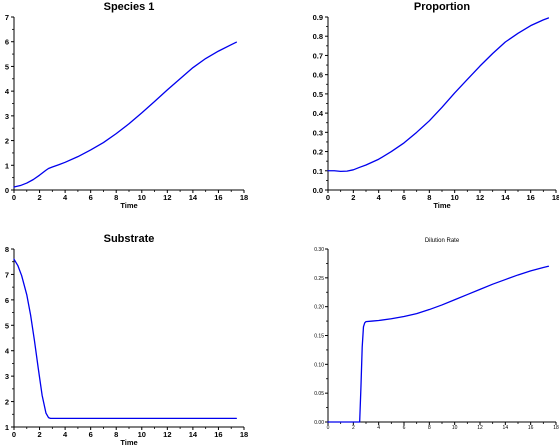  What do you see at coordinates (318, 190) in the screenshot?
I see `y-tick-label: 0.0` at bounding box center [318, 190].